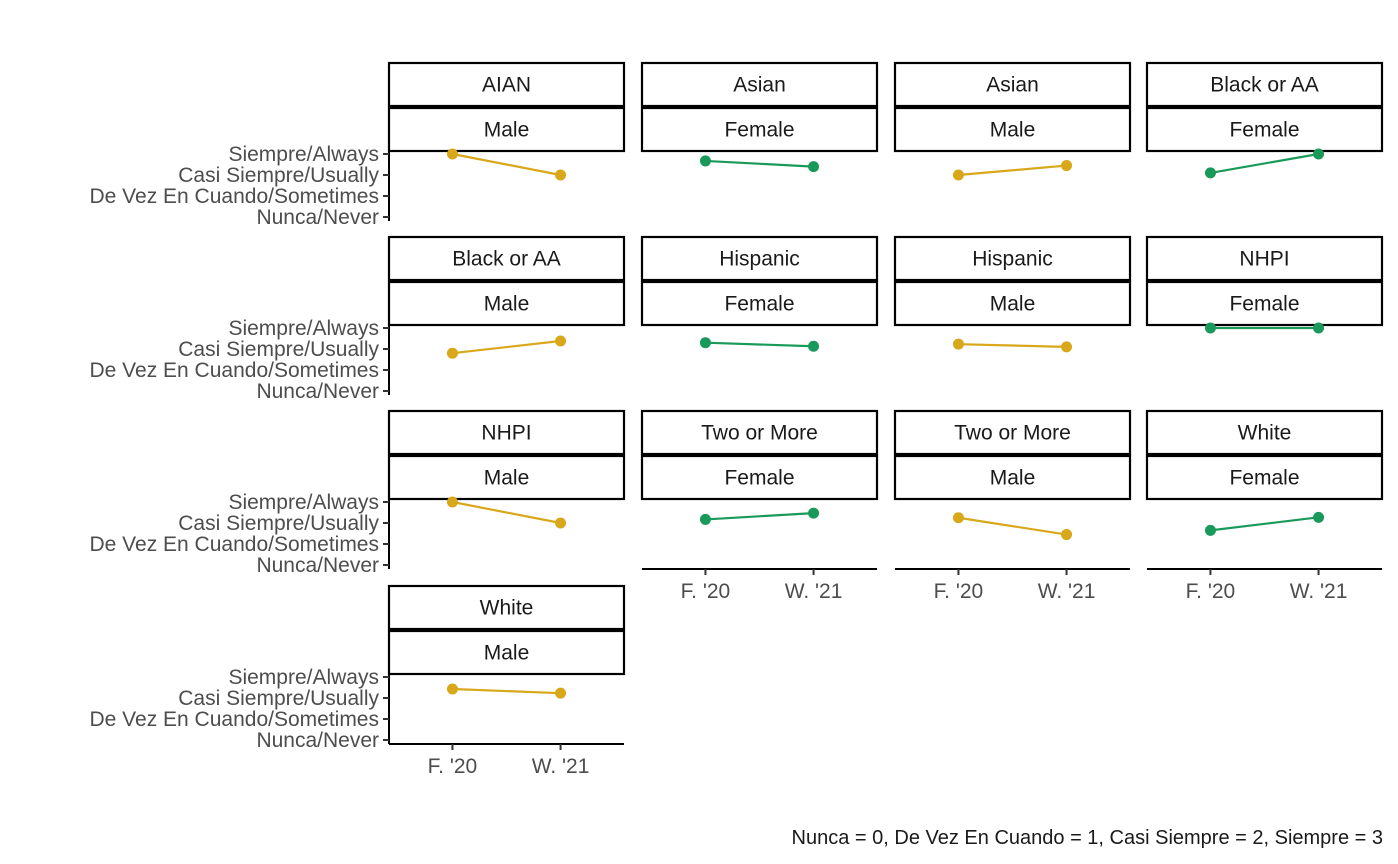  Describe the element at coordinates (1264, 259) in the screenshot. I see `strip-group-label: NHPI` at that location.